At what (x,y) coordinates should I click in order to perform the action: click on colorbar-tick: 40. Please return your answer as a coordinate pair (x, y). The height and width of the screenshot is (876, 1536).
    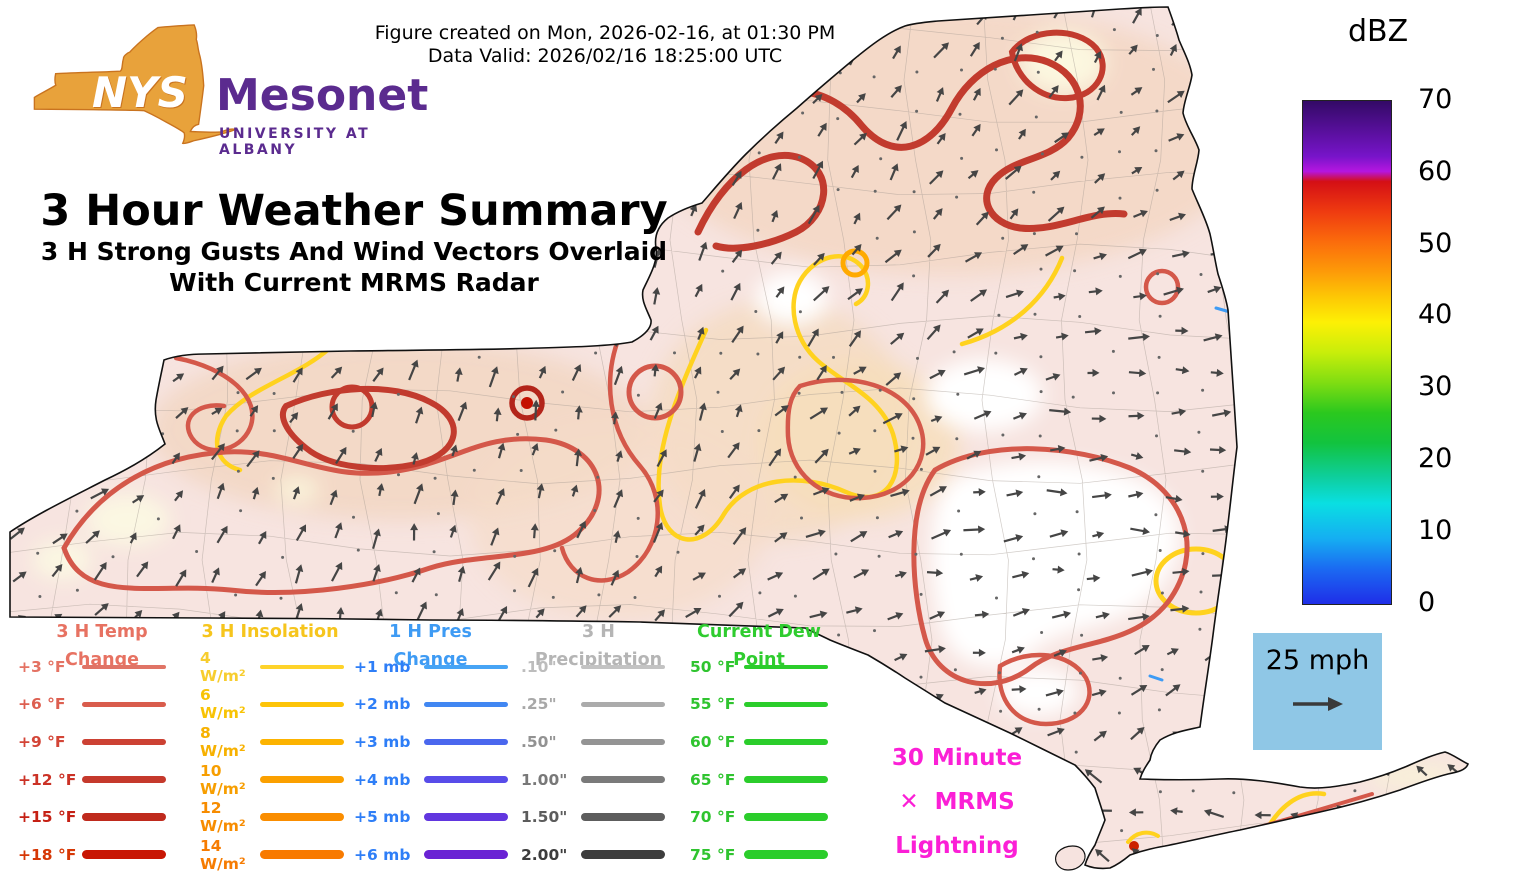
    Looking at the image, I should click on (1435, 314).